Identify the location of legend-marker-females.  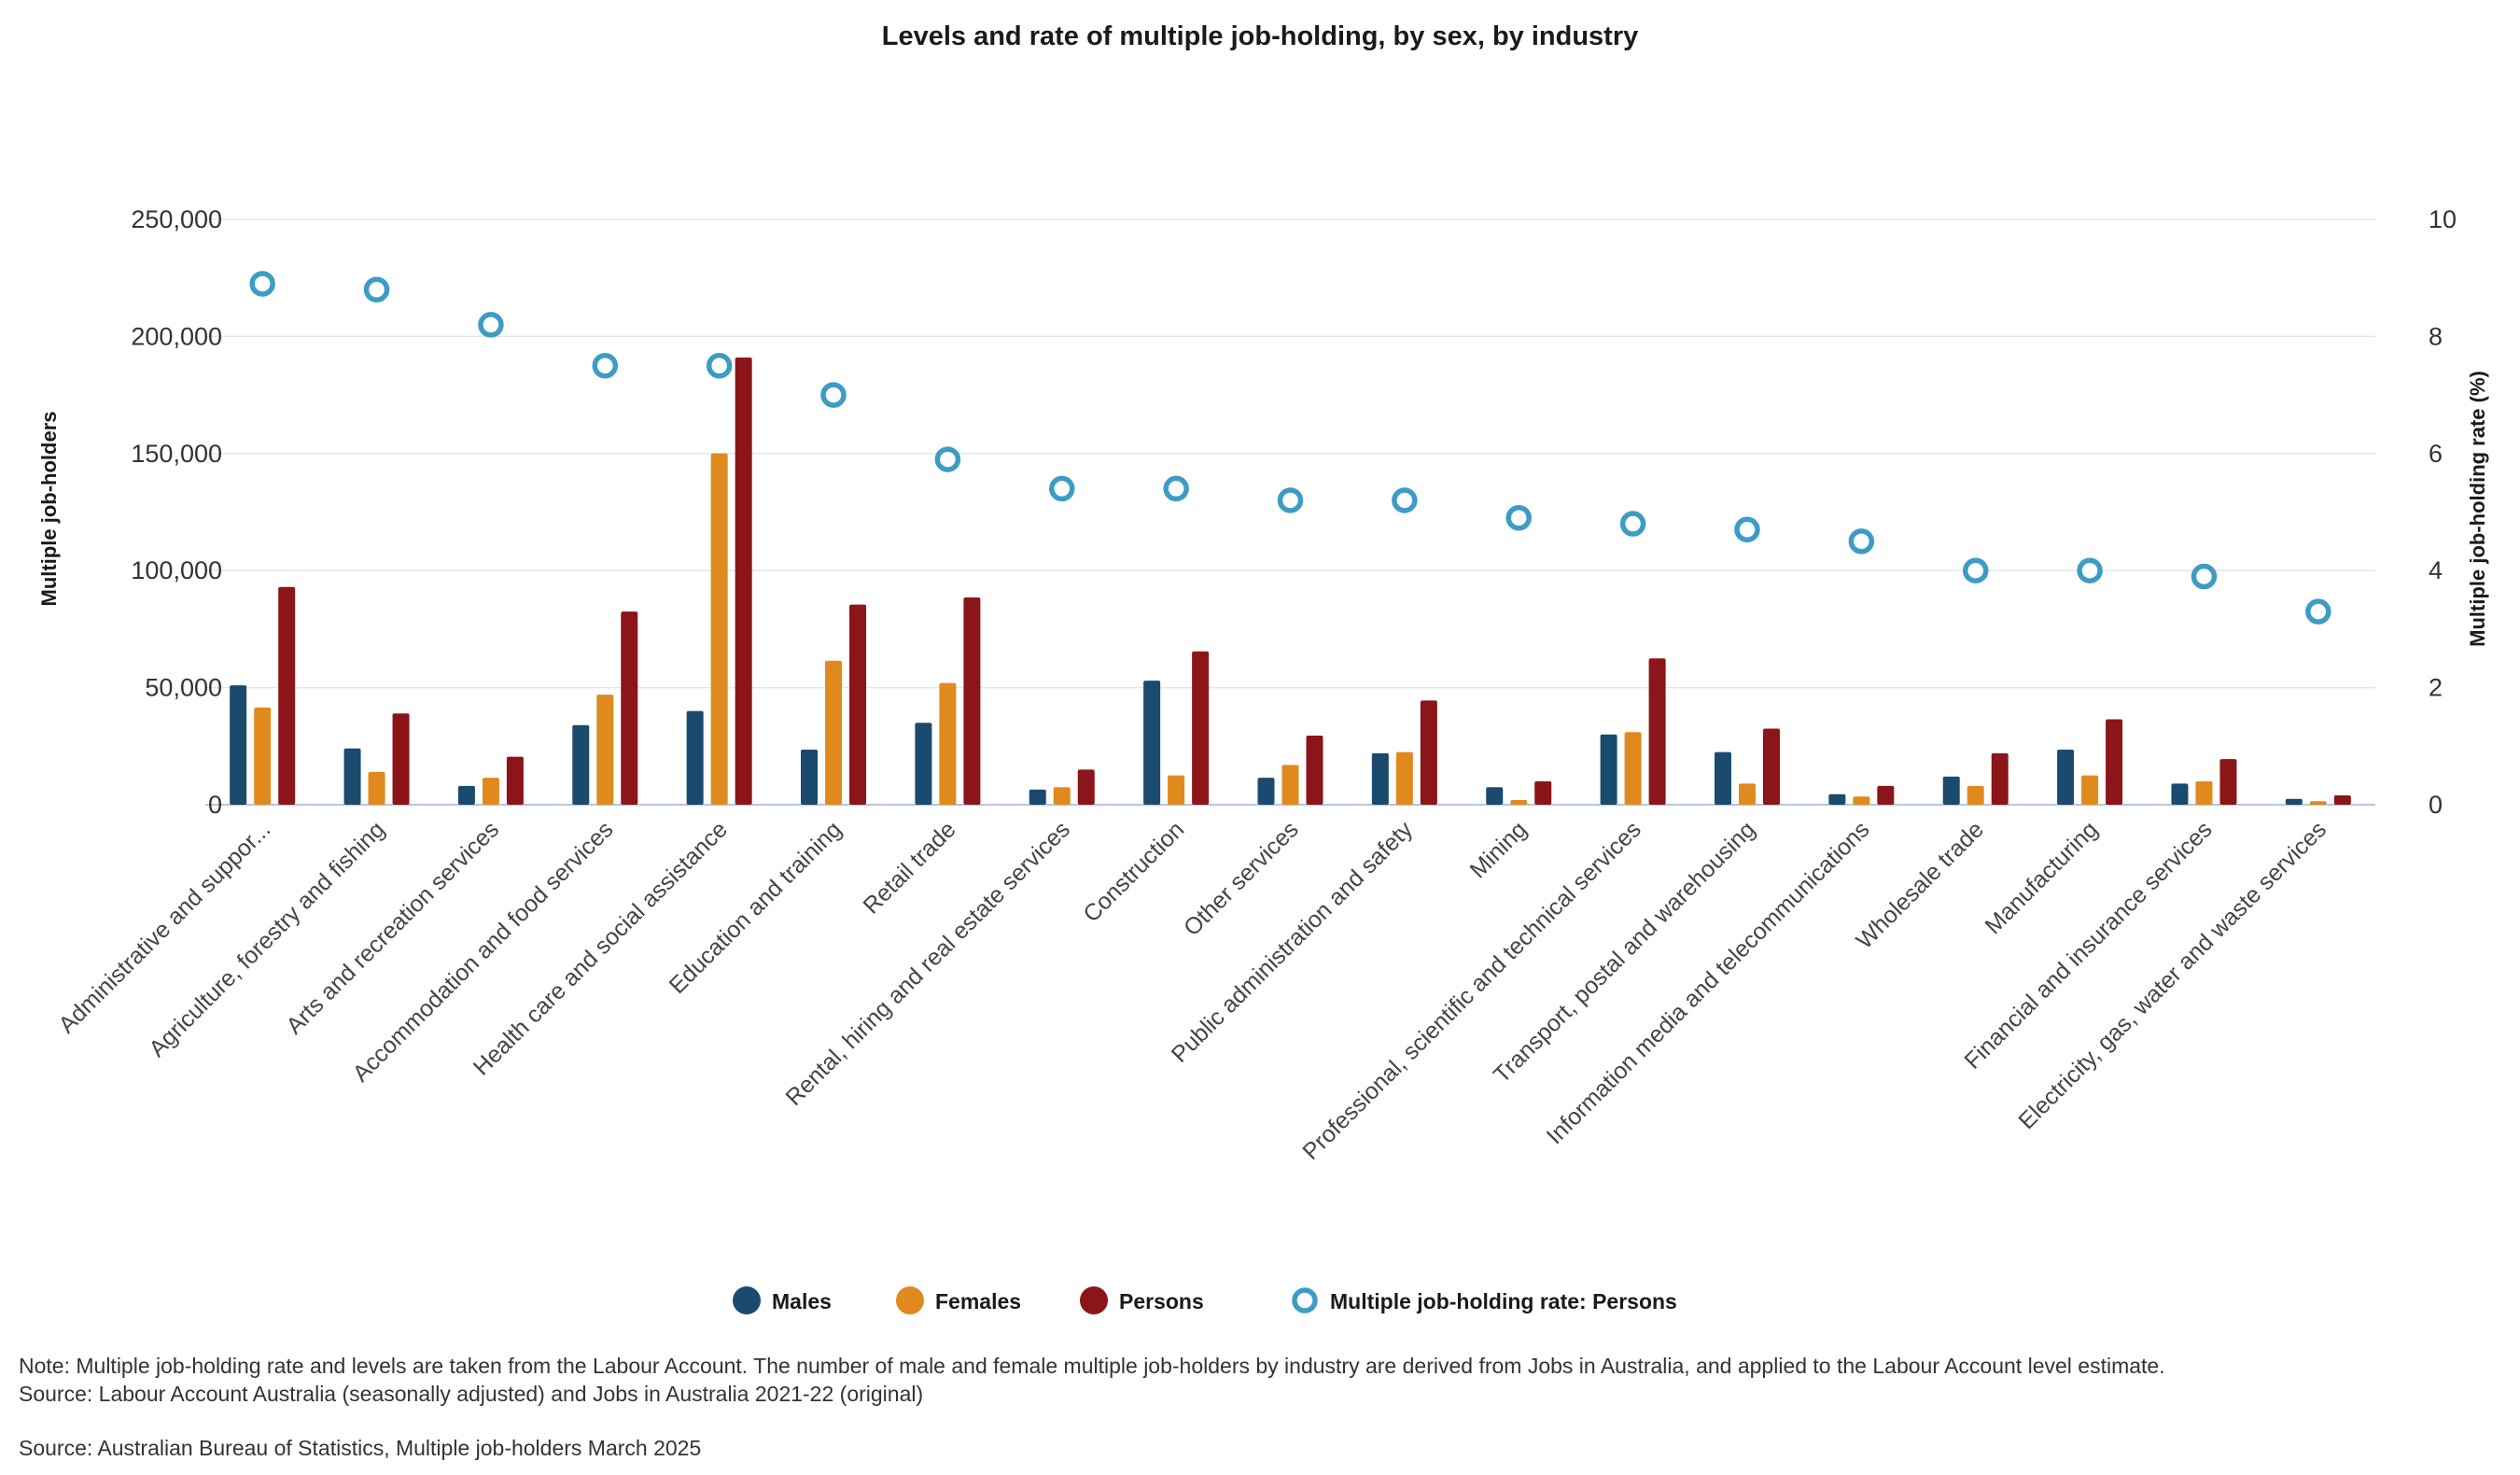
(910, 1300).